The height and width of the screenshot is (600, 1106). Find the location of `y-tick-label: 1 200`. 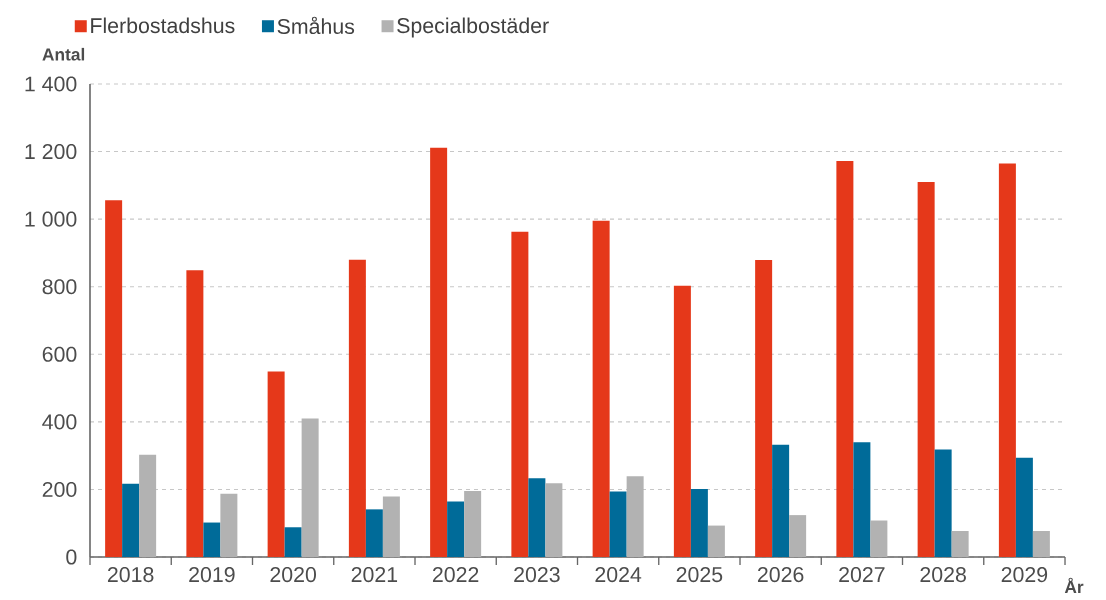

y-tick-label: 1 200 is located at coordinates (51, 152).